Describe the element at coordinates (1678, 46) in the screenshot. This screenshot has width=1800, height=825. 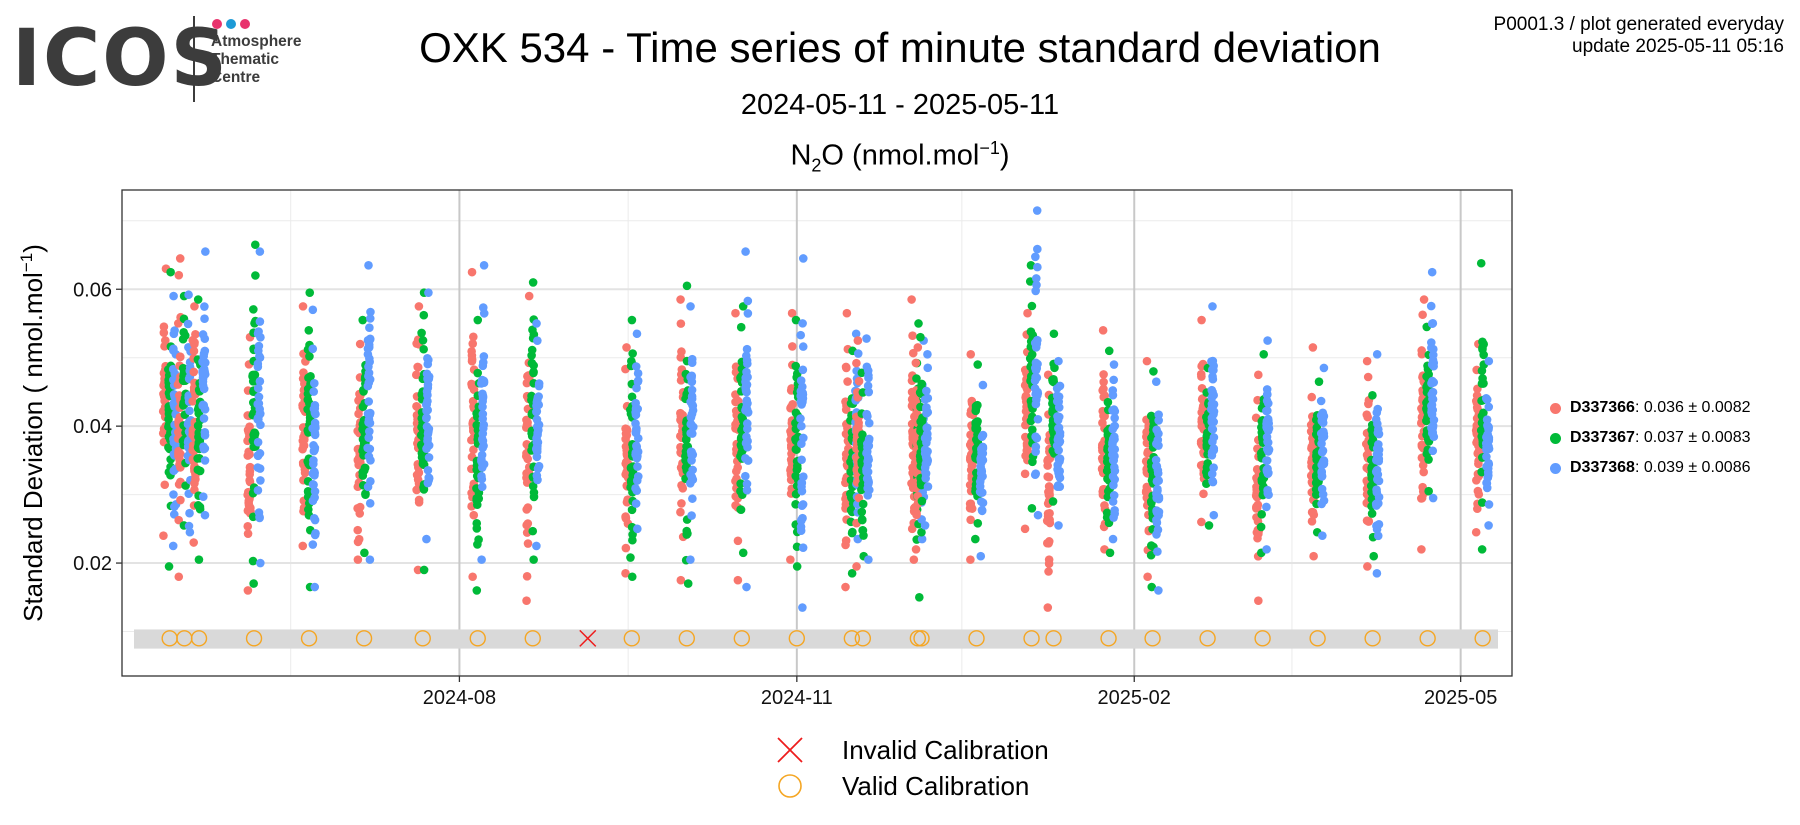
I see `update-timestamp: update 2025-05-11 05:16` at that location.